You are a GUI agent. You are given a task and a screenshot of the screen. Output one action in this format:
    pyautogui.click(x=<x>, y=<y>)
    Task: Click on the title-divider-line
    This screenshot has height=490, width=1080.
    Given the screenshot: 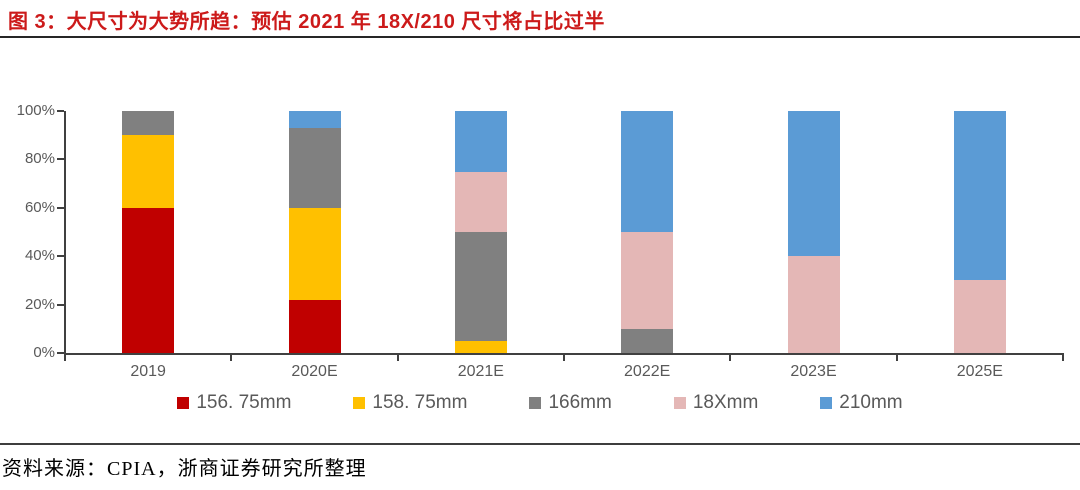 What is the action you would take?
    pyautogui.click(x=540, y=37)
    